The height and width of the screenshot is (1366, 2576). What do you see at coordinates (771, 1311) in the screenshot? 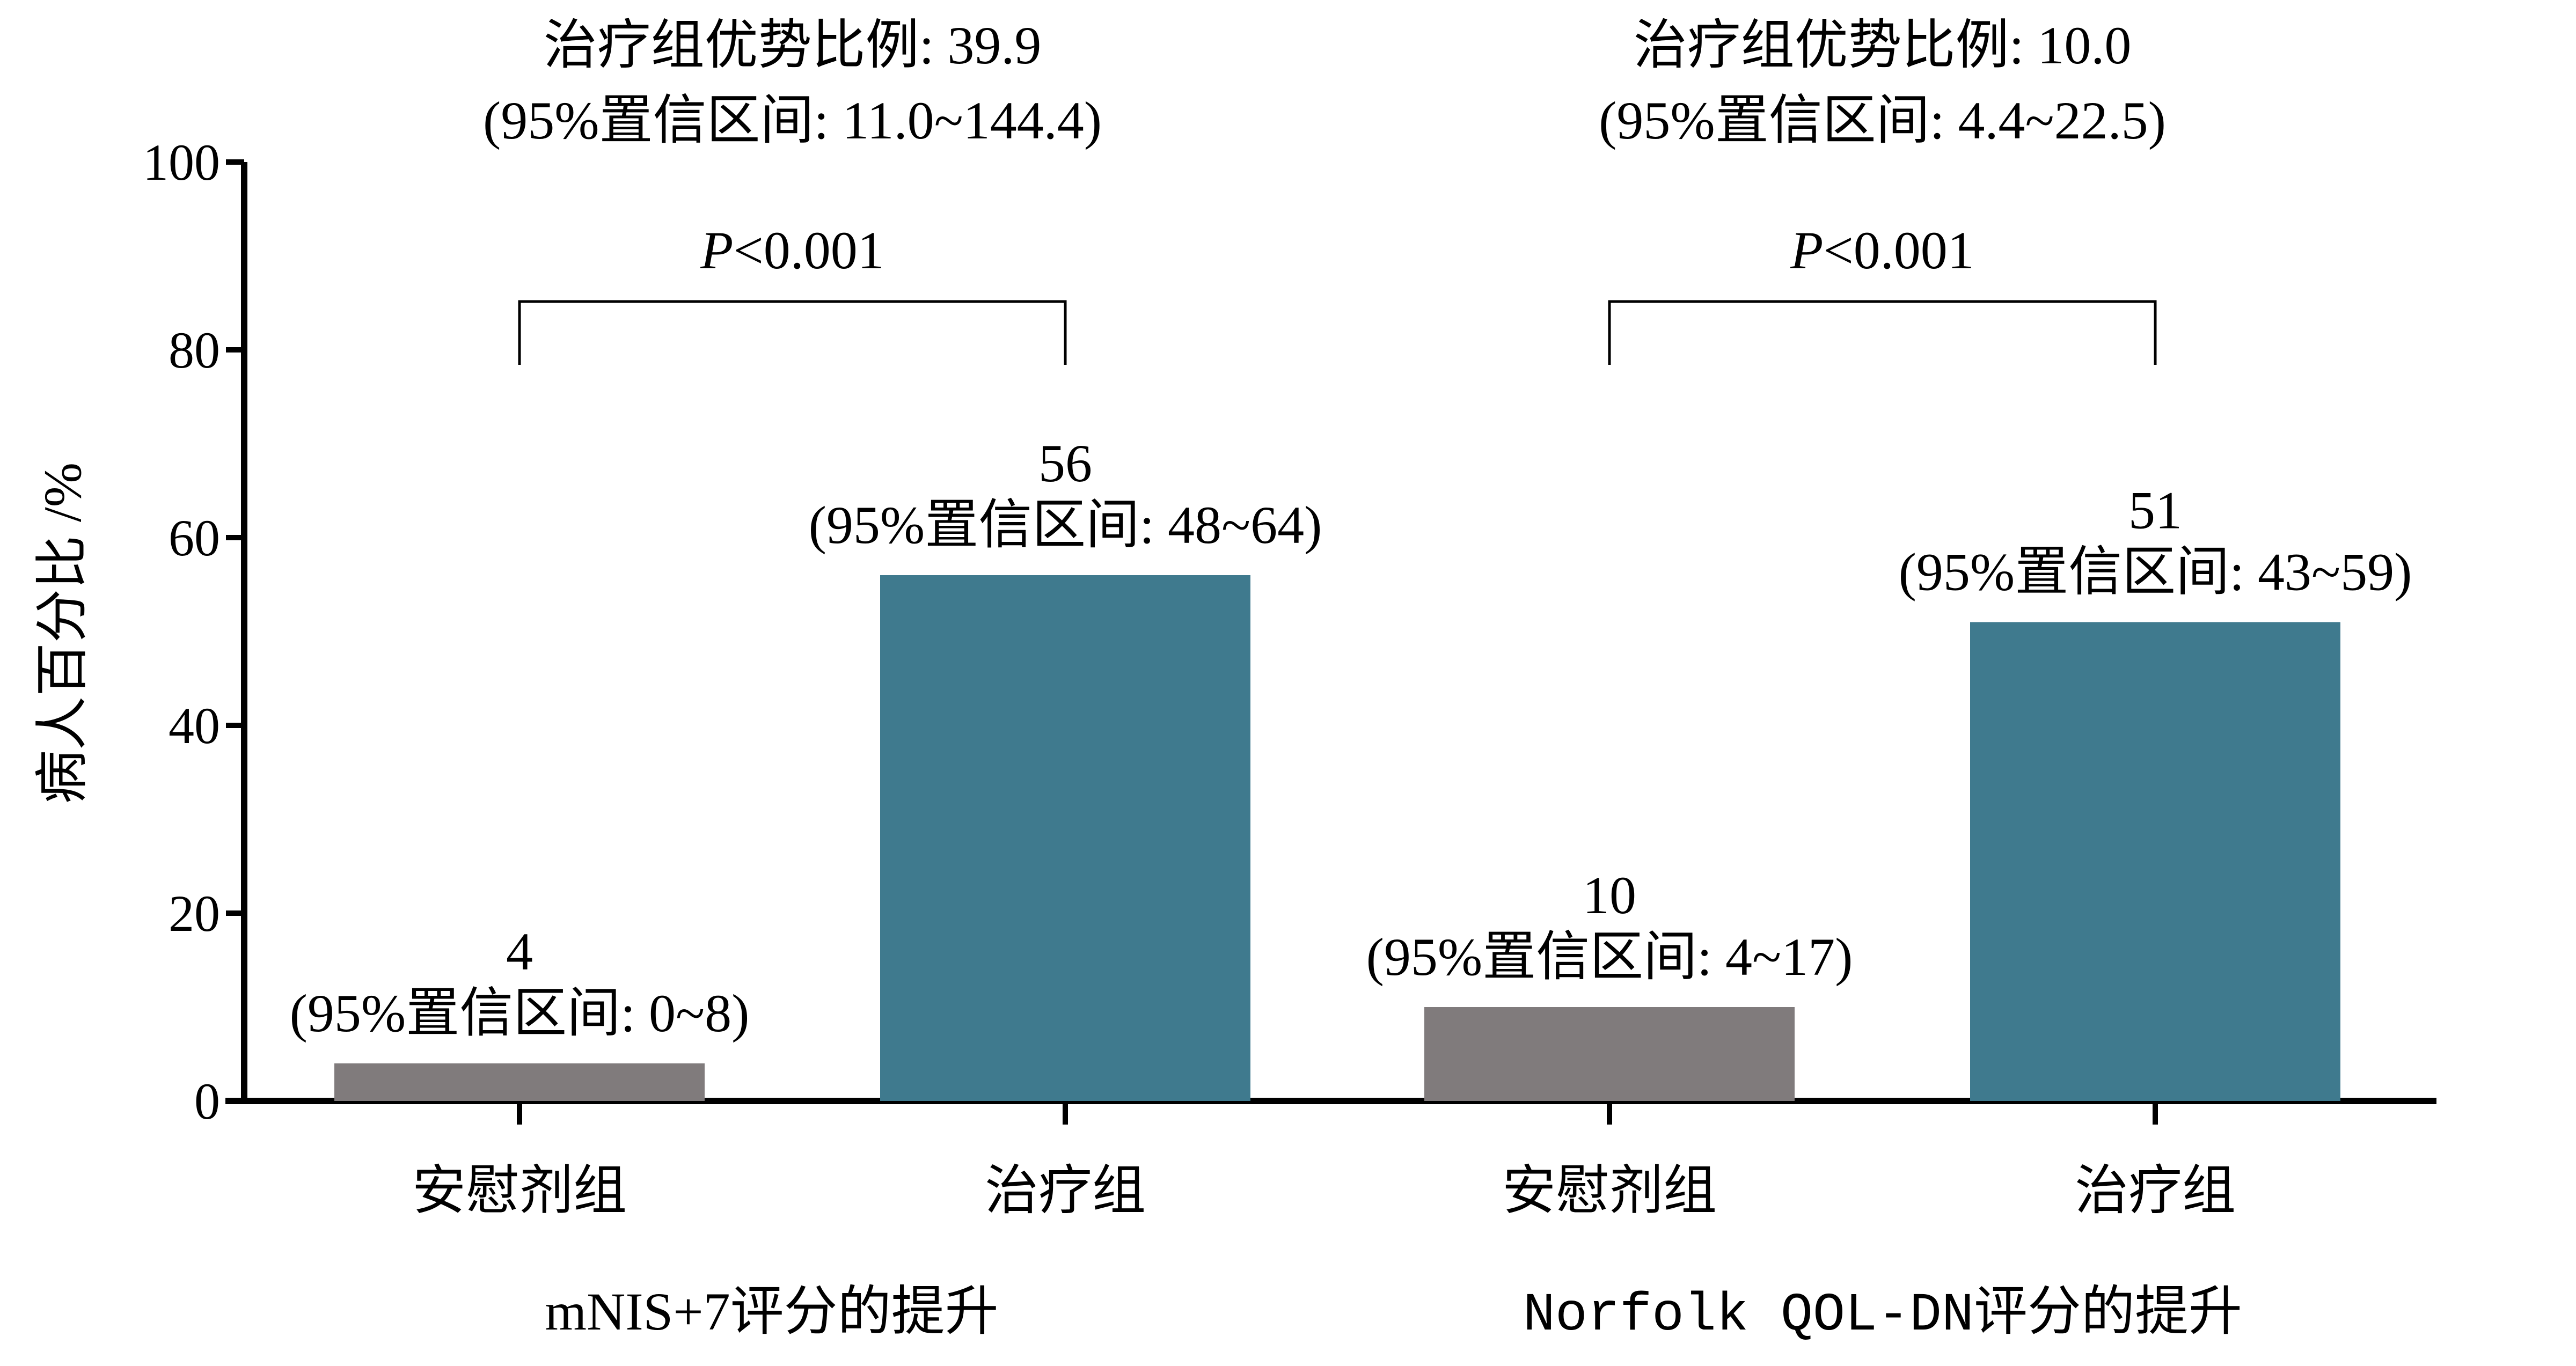
I see `group-label: mNIS+7评分的提升` at bounding box center [771, 1311].